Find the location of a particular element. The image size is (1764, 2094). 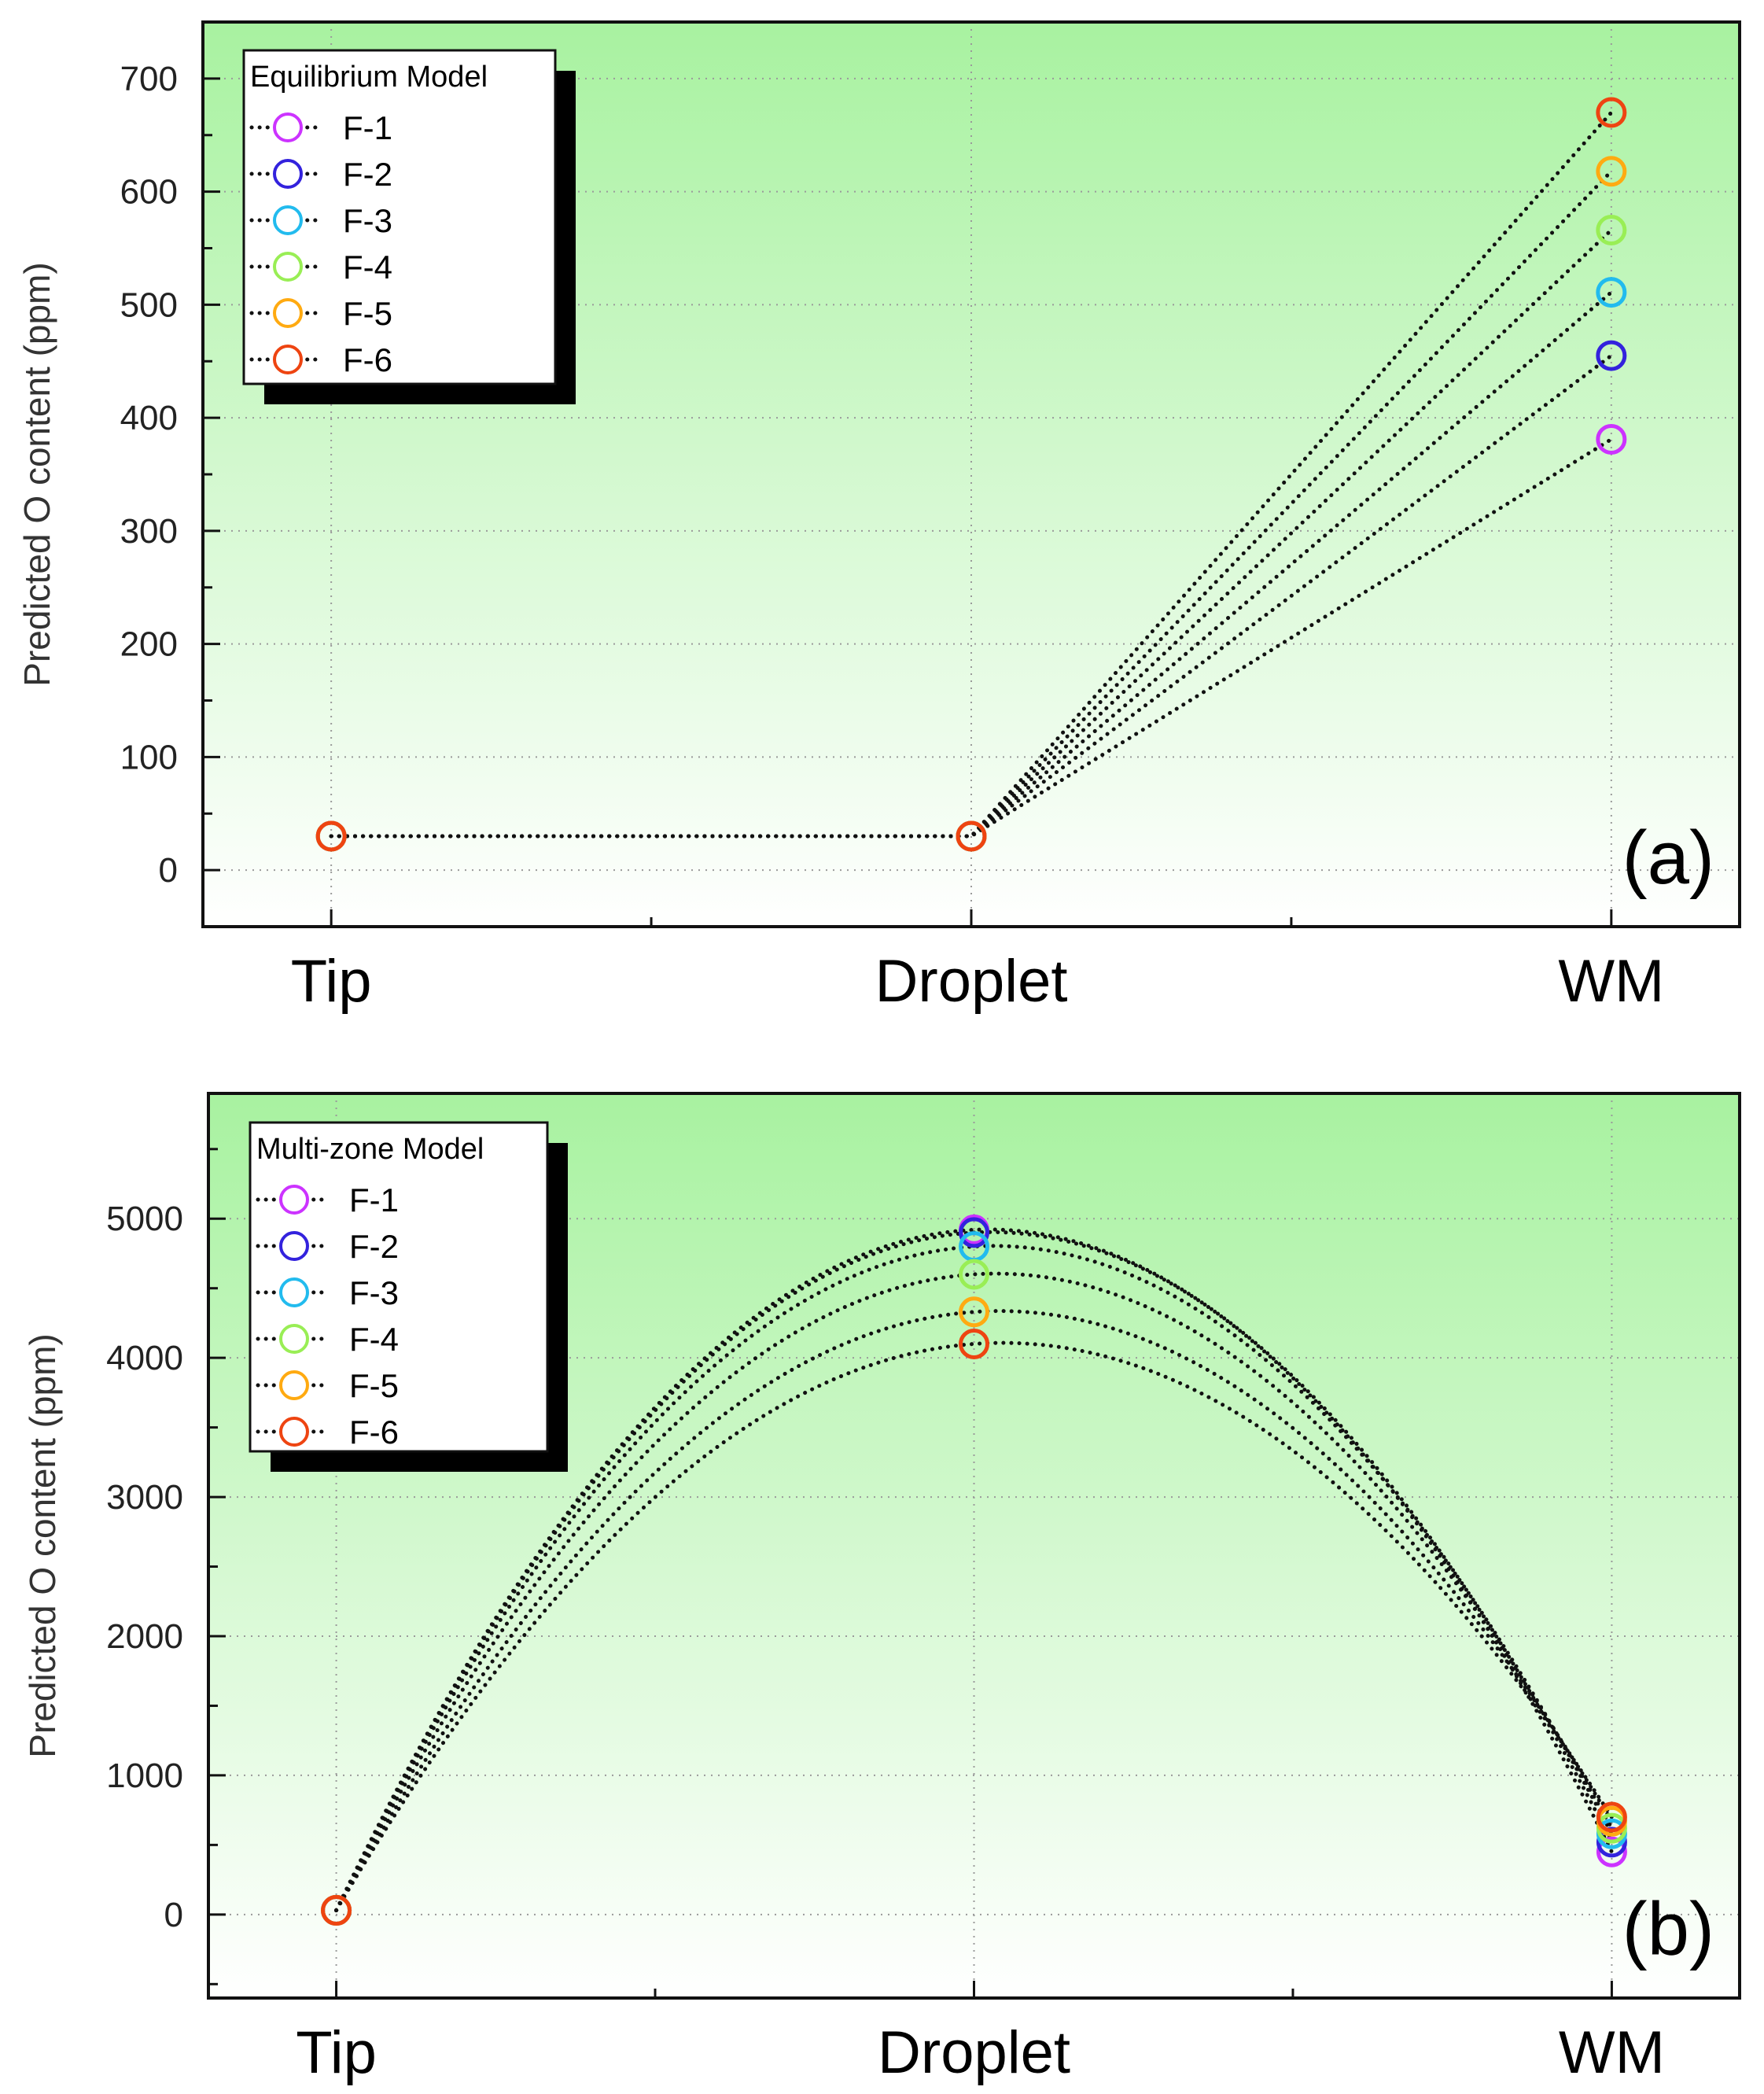

chart-0-legend-label-F-1: F-1 is located at coordinates (367, 128).